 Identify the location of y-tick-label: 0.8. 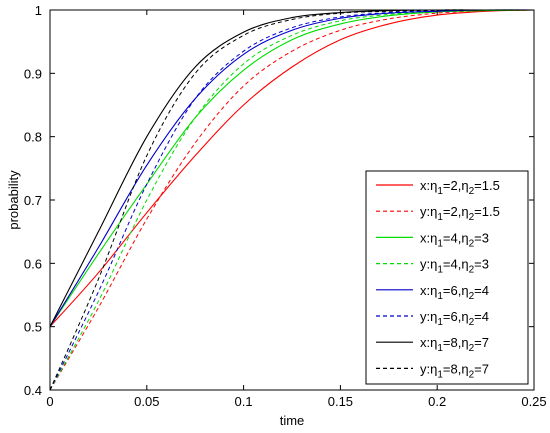
(33, 137).